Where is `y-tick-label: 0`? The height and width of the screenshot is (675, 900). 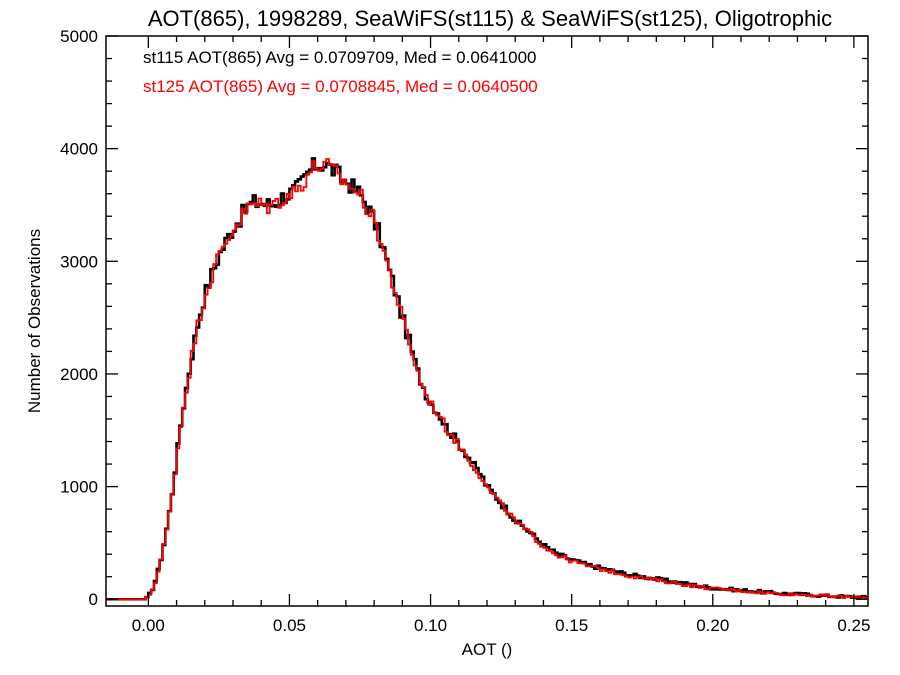
y-tick-label: 0 is located at coordinates (93, 599).